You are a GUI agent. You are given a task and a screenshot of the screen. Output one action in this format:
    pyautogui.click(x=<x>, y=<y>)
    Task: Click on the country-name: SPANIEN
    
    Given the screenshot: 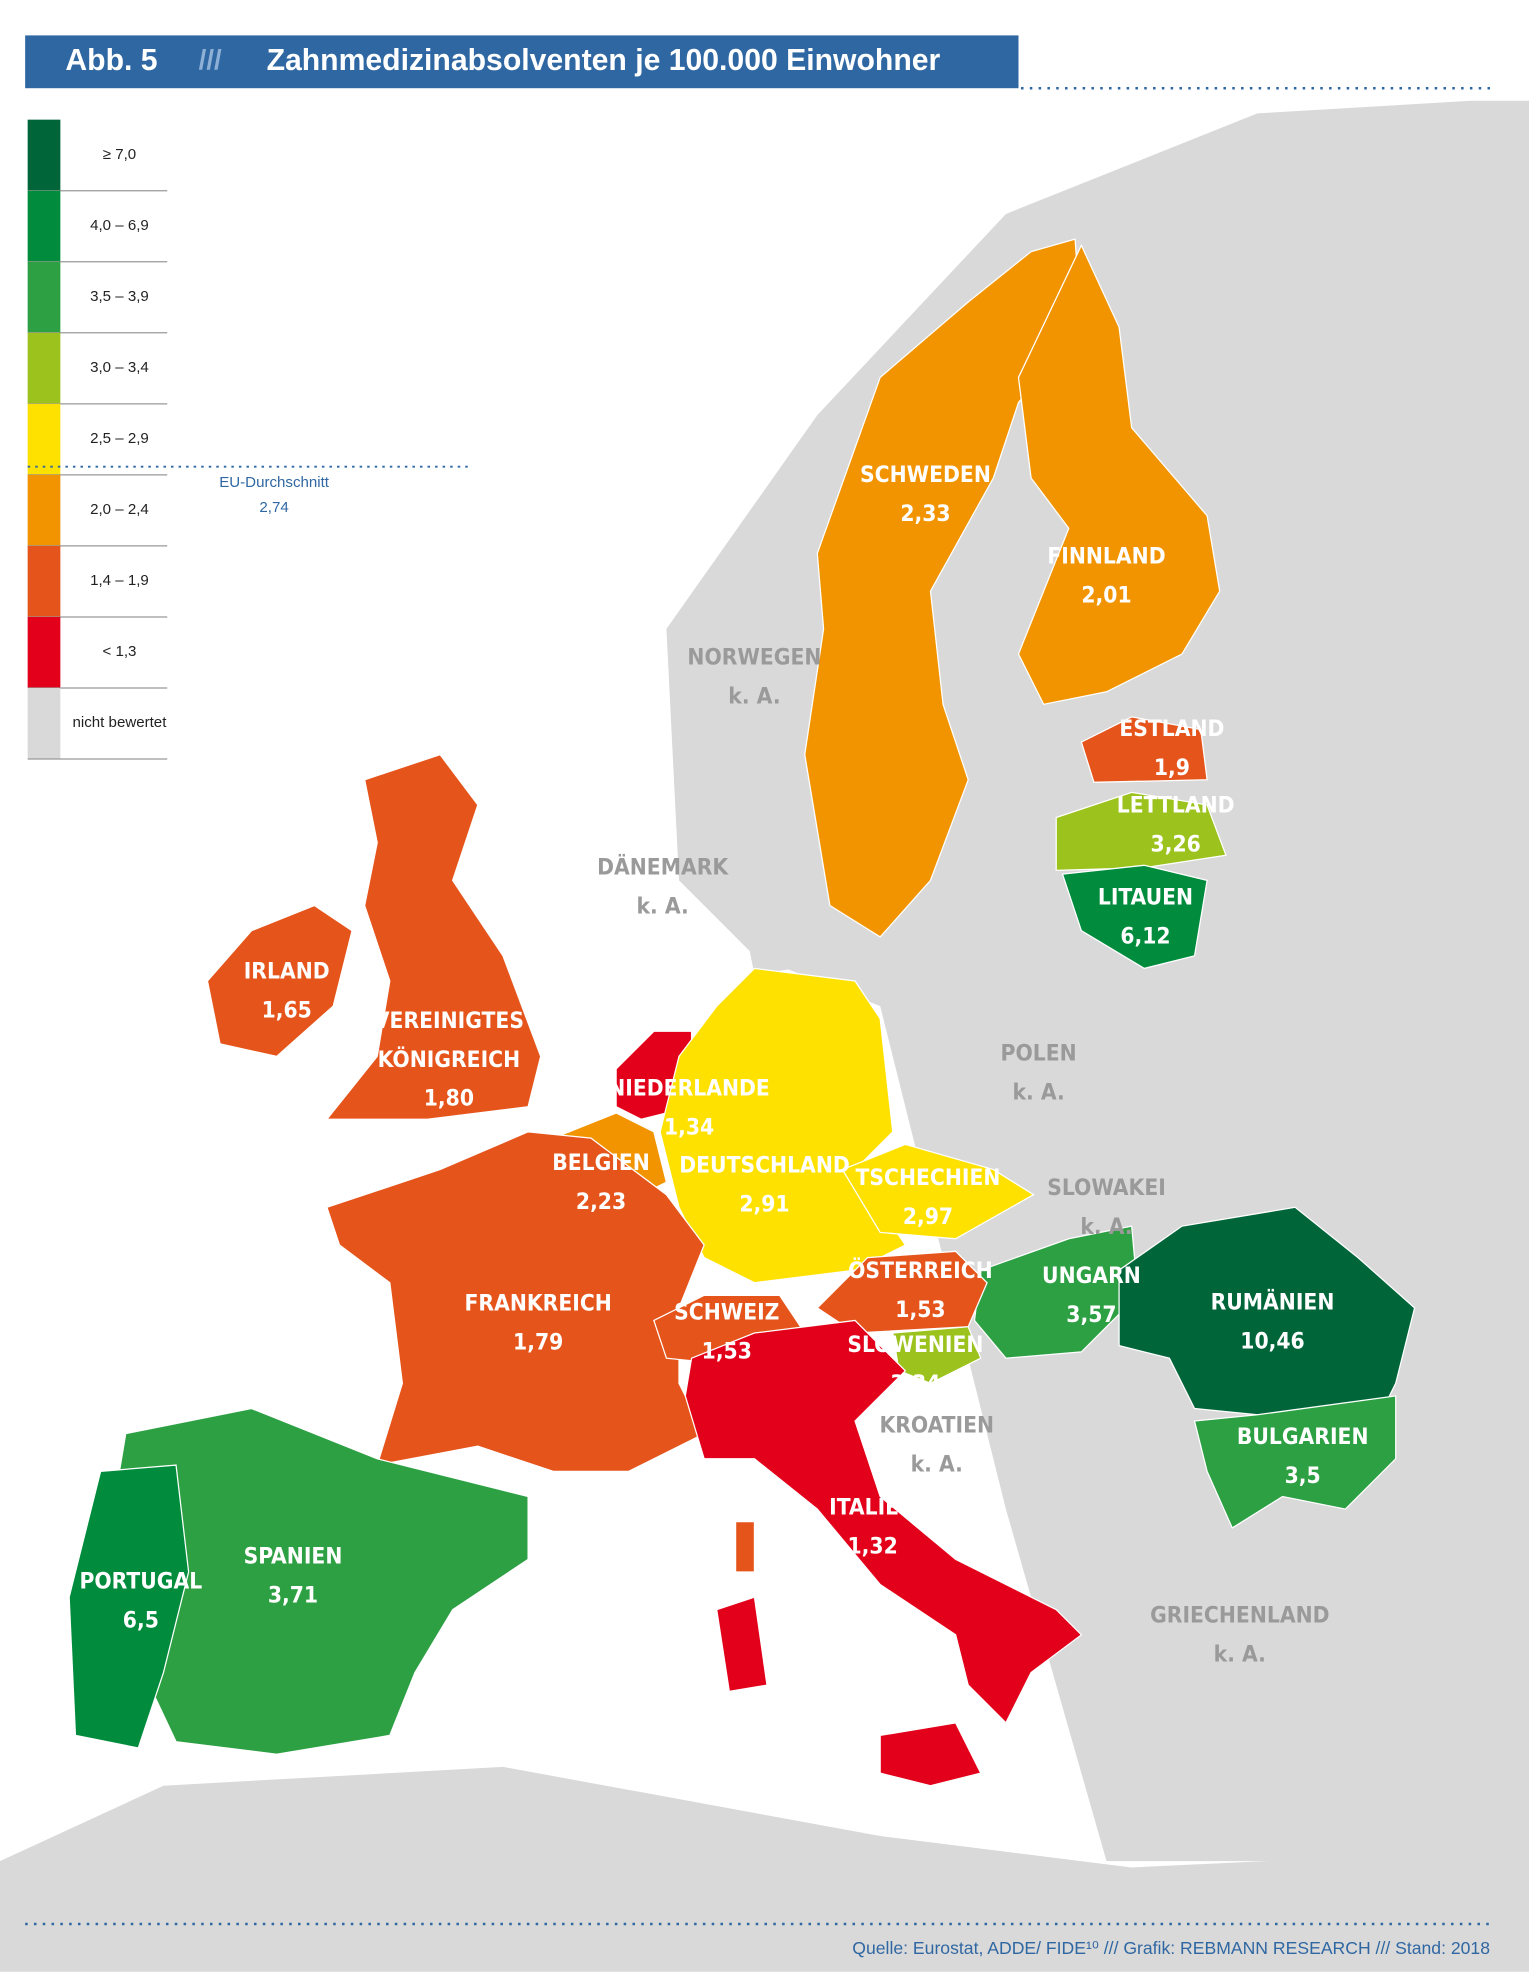 What is the action you would take?
    pyautogui.click(x=293, y=1556)
    